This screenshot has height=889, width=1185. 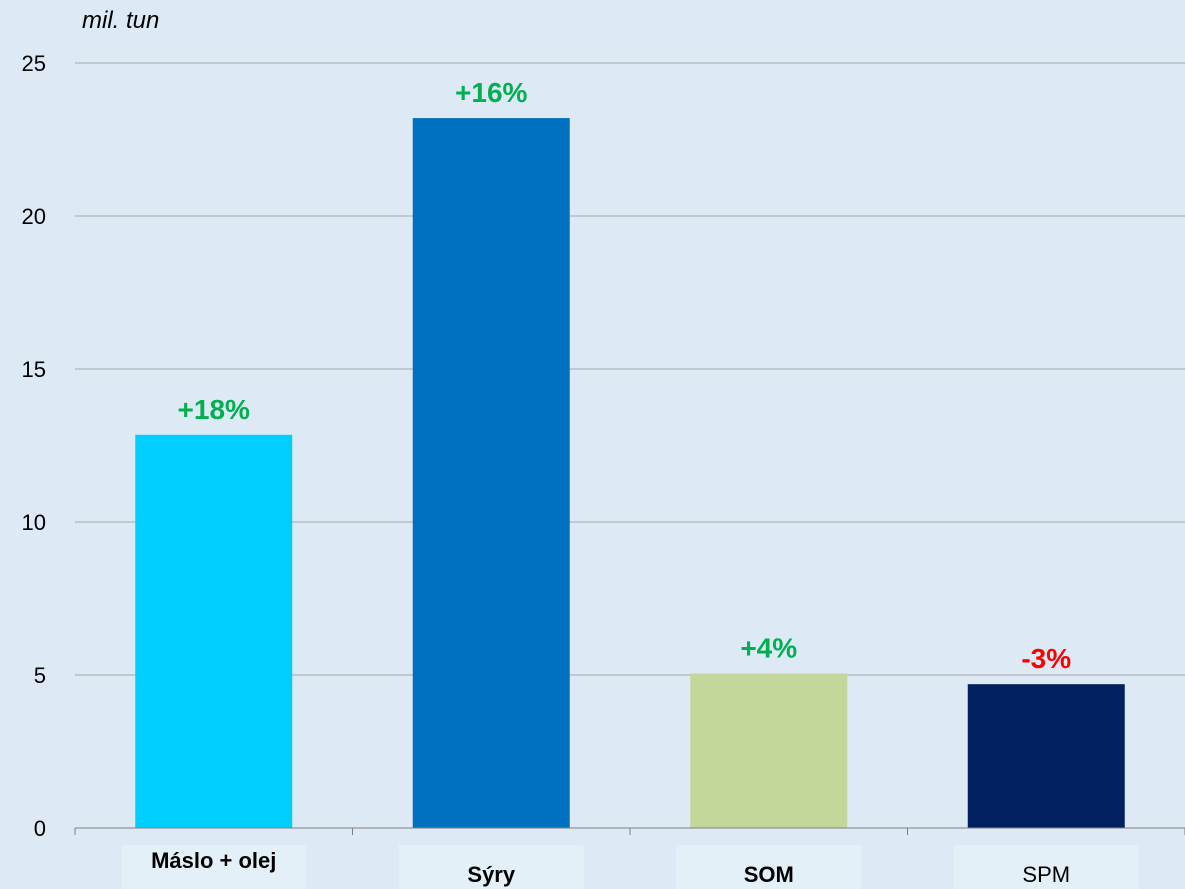 I want to click on y-tick-label: 20, so click(x=34, y=216).